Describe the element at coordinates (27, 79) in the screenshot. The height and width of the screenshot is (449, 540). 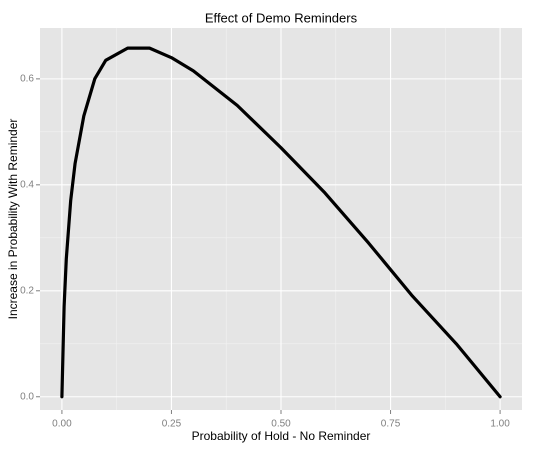
I see `y-tick-label: 0.6` at that location.